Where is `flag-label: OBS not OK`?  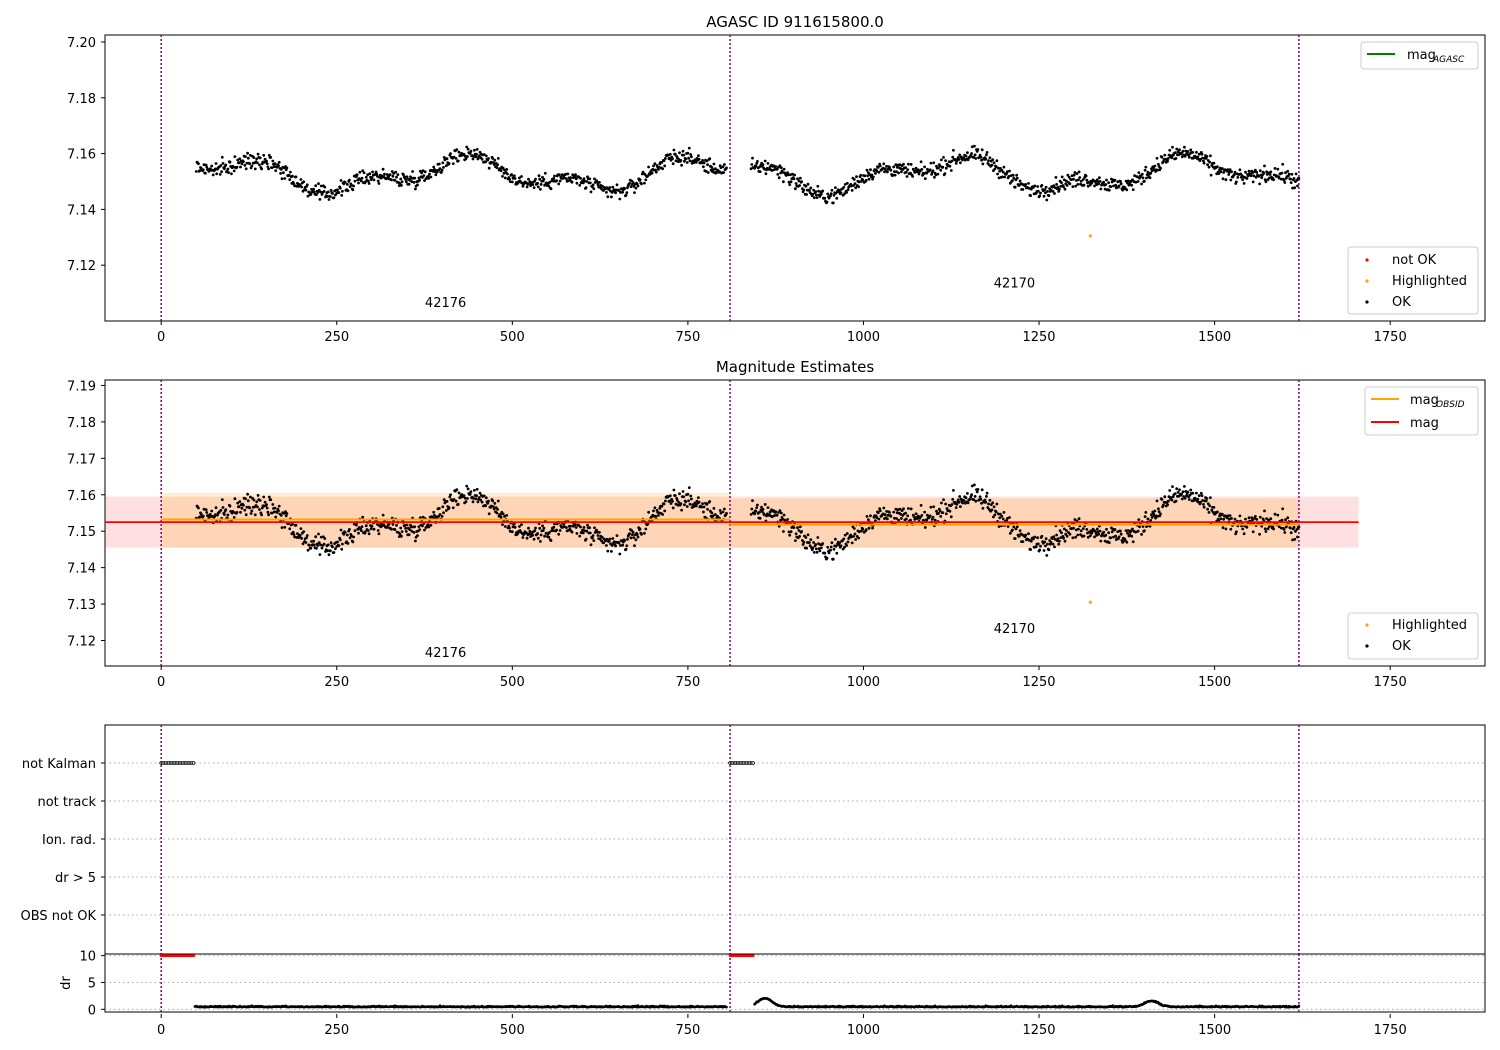 flag-label: OBS not OK is located at coordinates (59, 916).